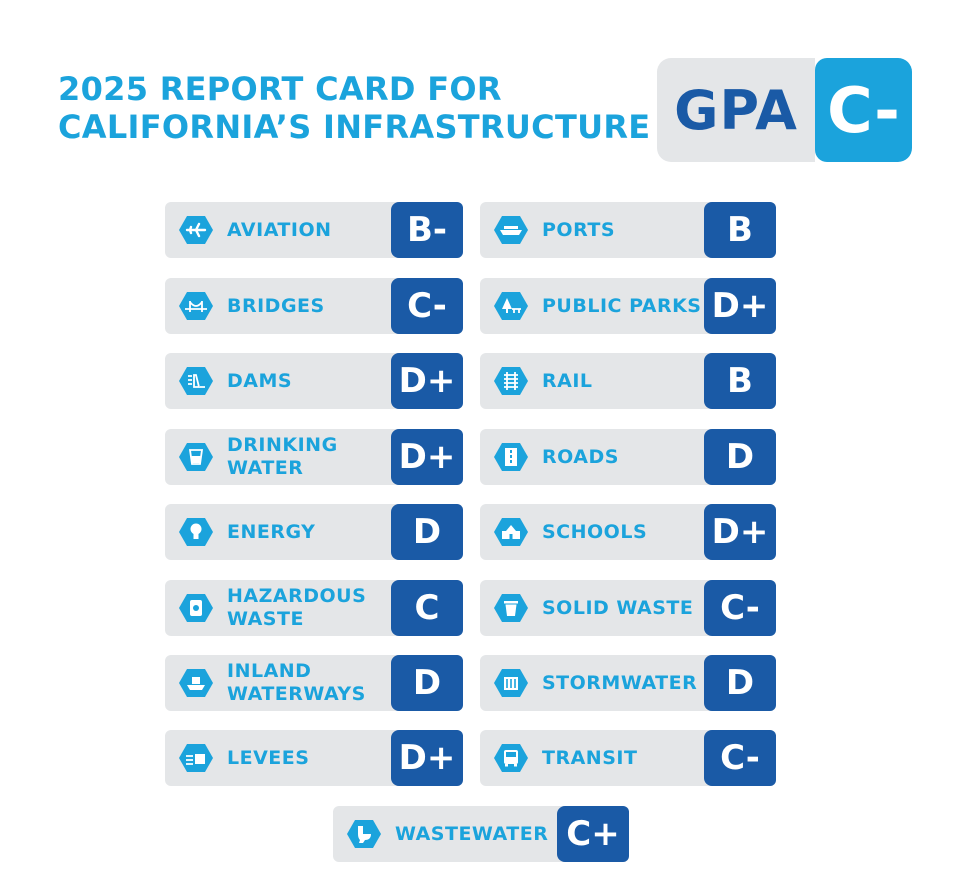  What do you see at coordinates (314, 381) in the screenshot?
I see `grade-card-dams: DAMS D+` at bounding box center [314, 381].